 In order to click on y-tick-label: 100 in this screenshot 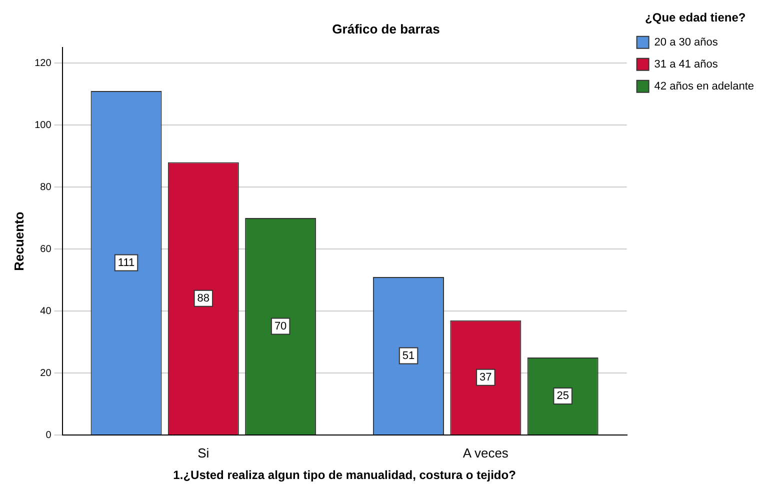, I will do `click(43, 125)`.